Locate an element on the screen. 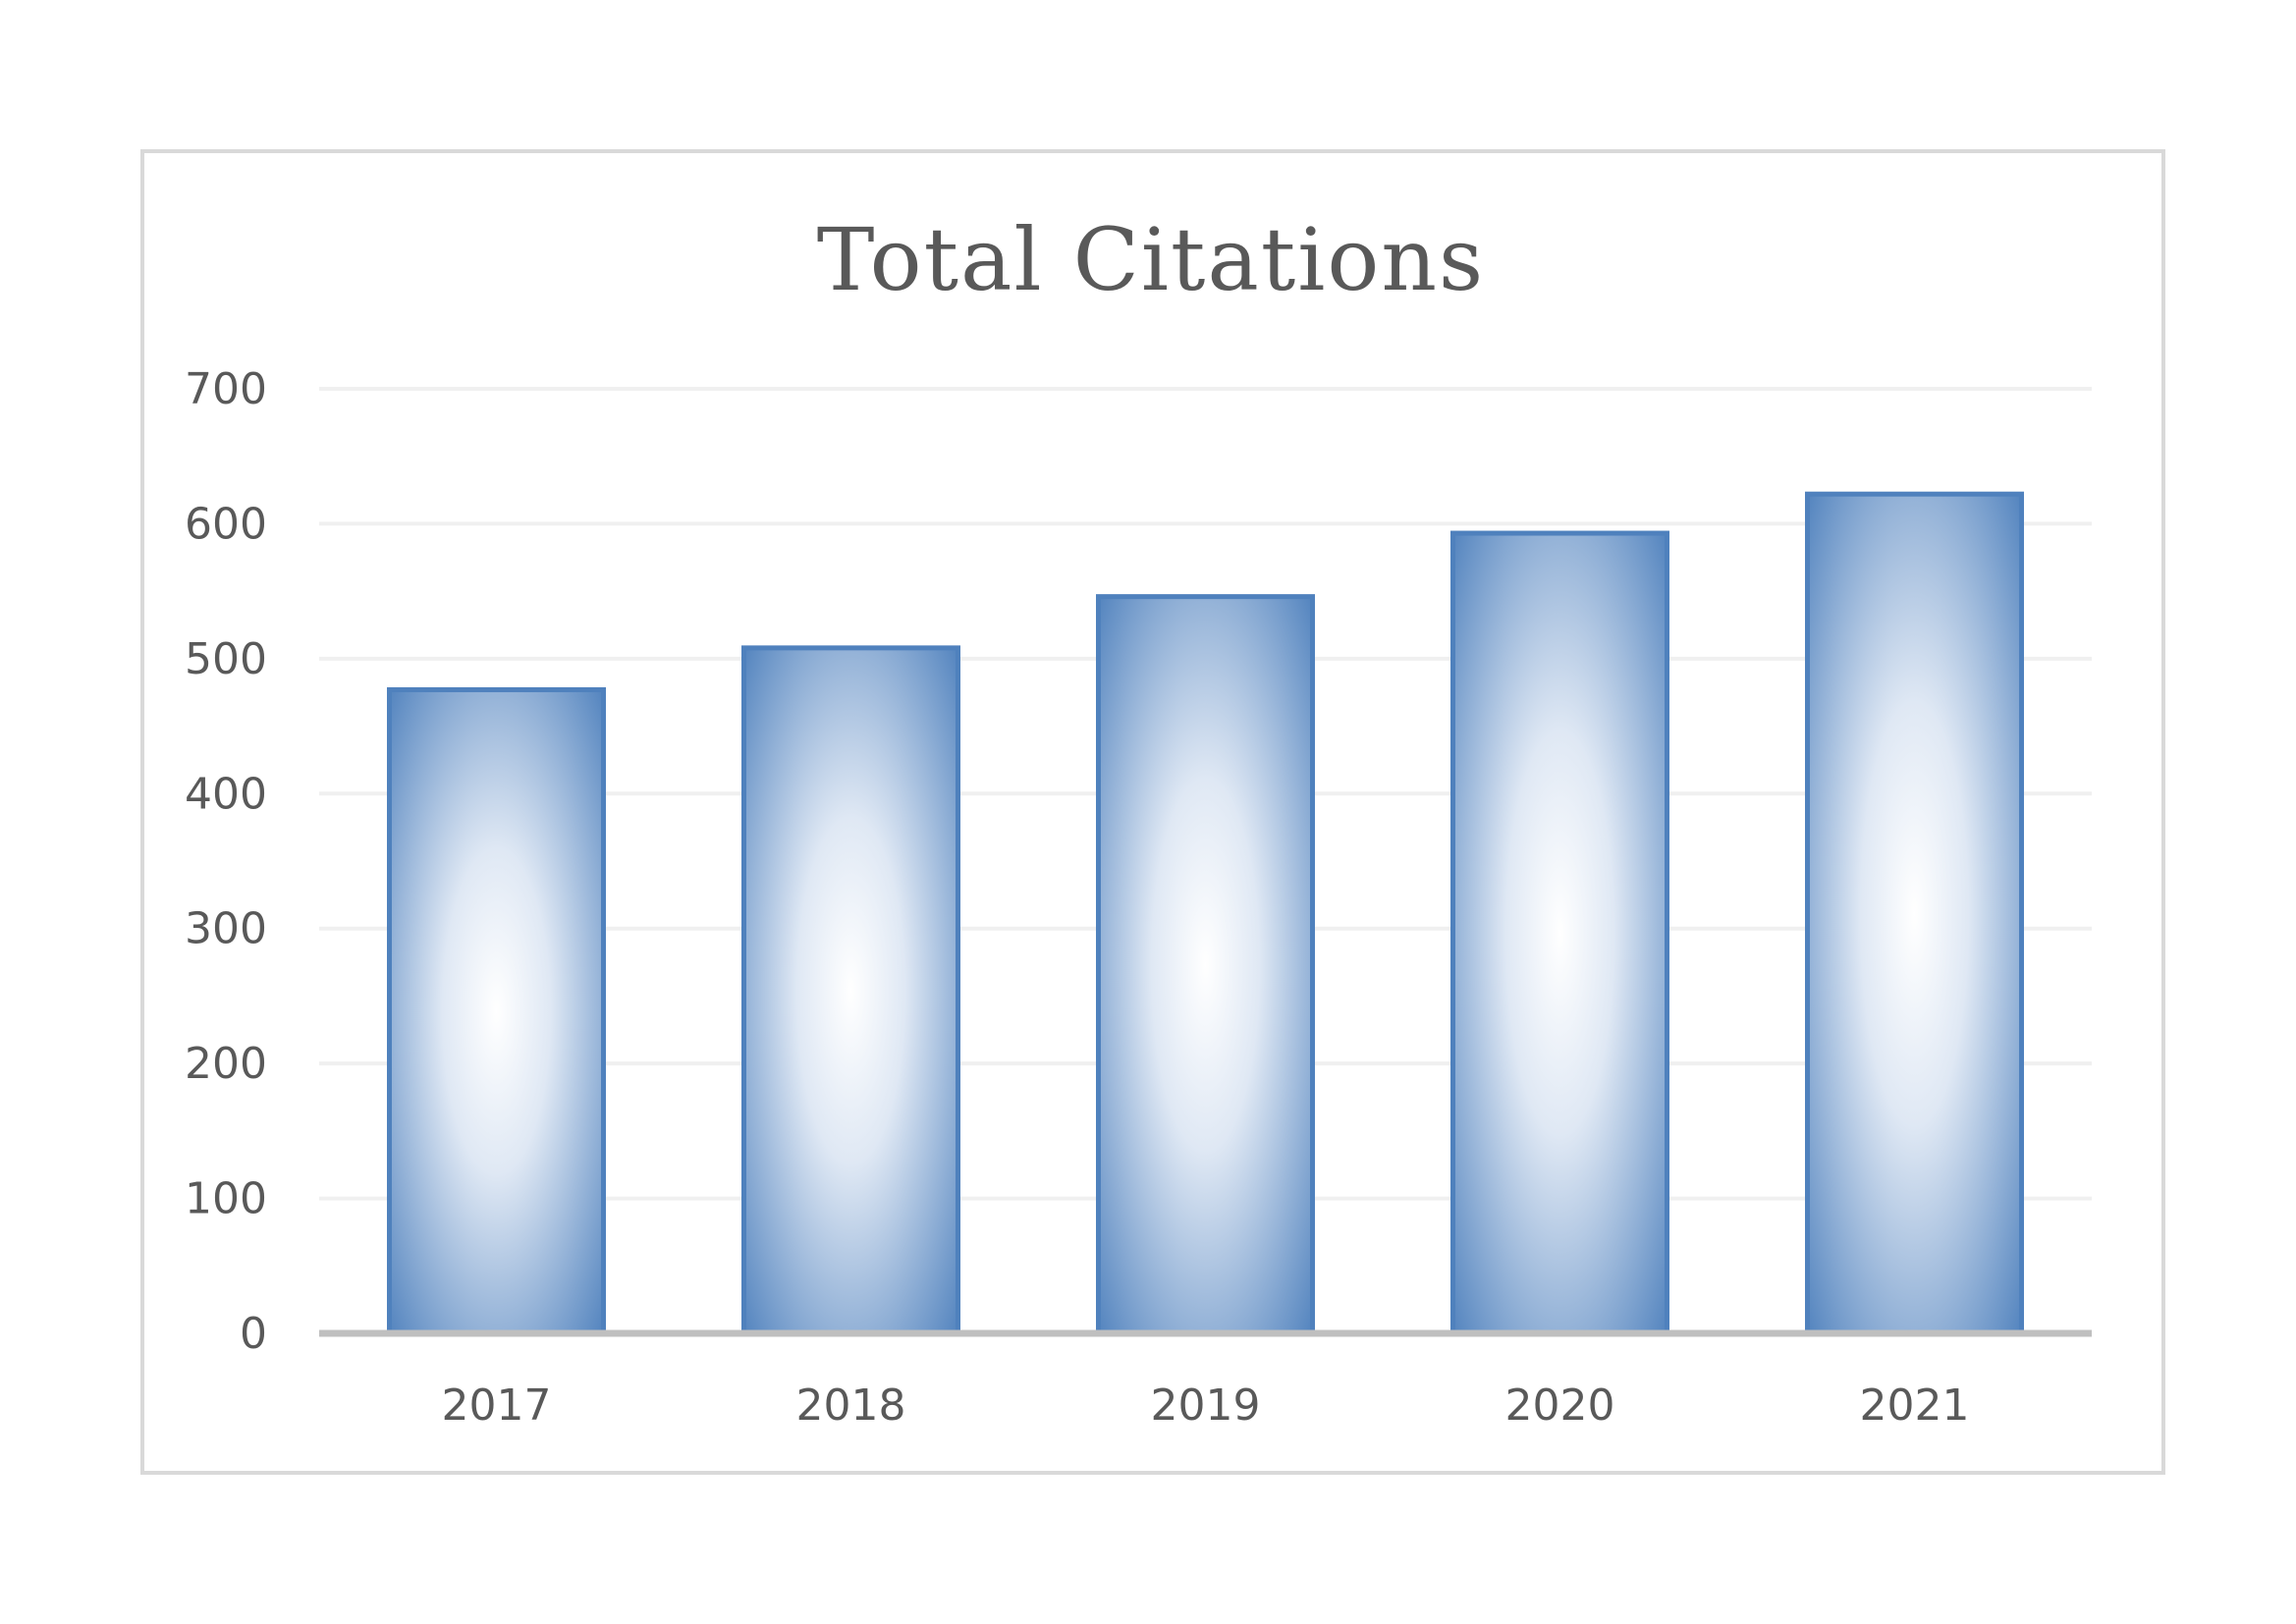 This screenshot has width=2296, height=1624. y-tick-label: 700 is located at coordinates (226, 389).